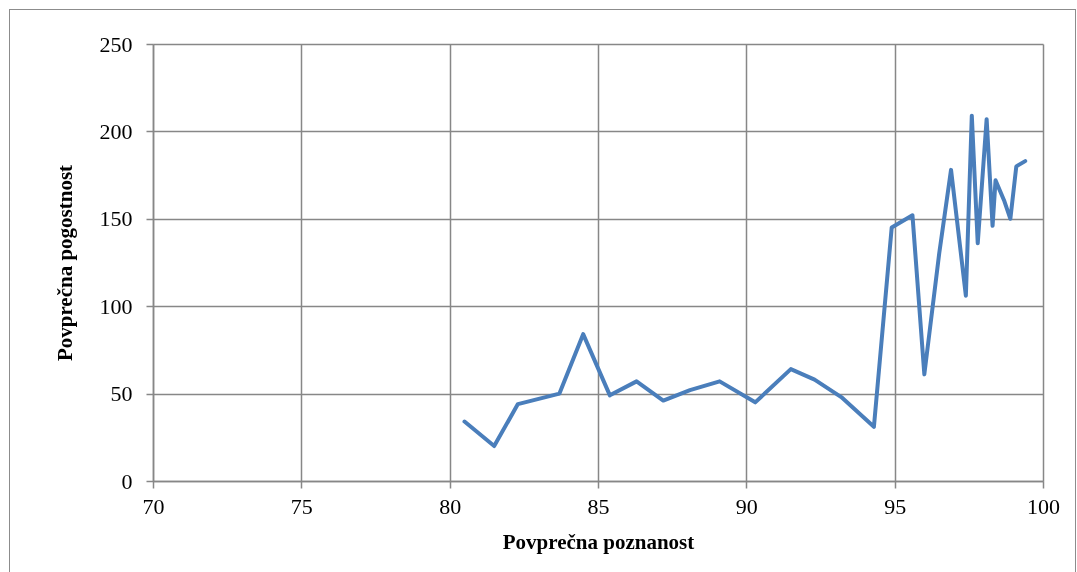 Image resolution: width=1077 pixels, height=572 pixels. Describe the element at coordinates (598, 541) in the screenshot. I see `x-axis-title: Povprečna poznanost` at that location.